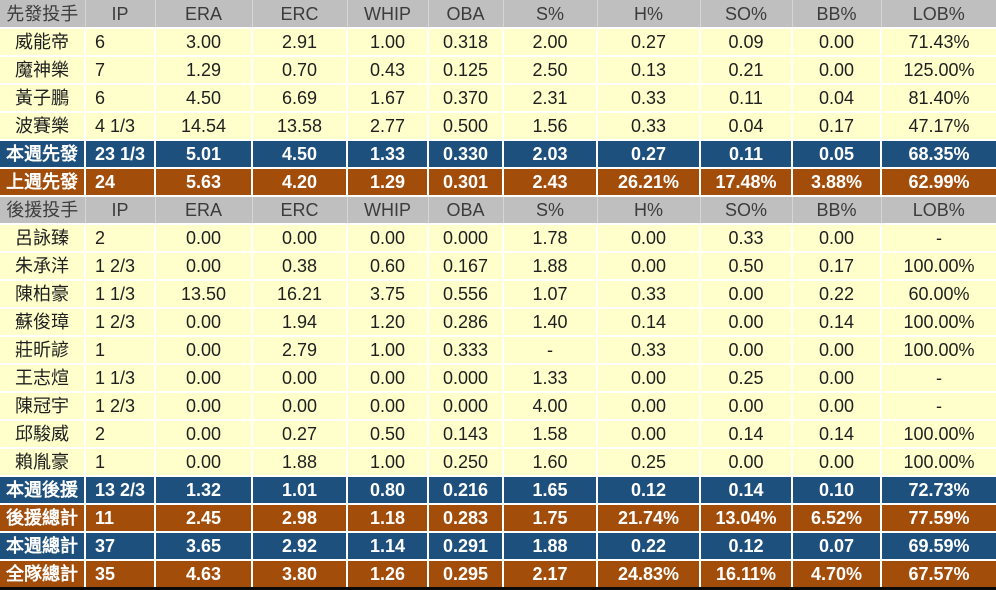 This screenshot has width=996, height=590. Describe the element at coordinates (388, 434) in the screenshot. I see `stat-cell-whip: 0.50` at that location.